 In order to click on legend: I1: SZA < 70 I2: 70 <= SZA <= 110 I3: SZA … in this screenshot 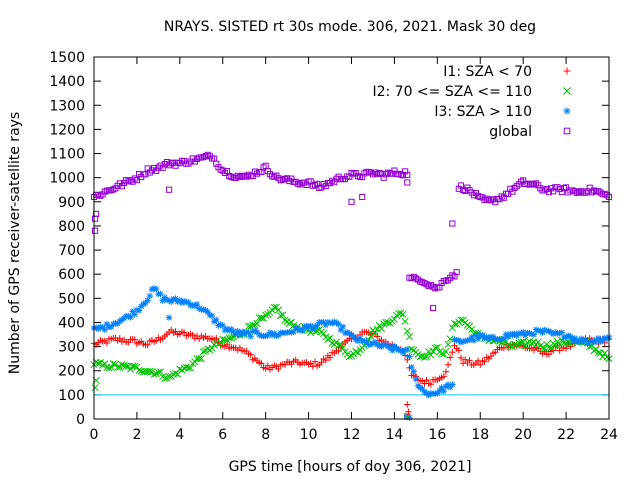, I will do `click(471, 102)`.